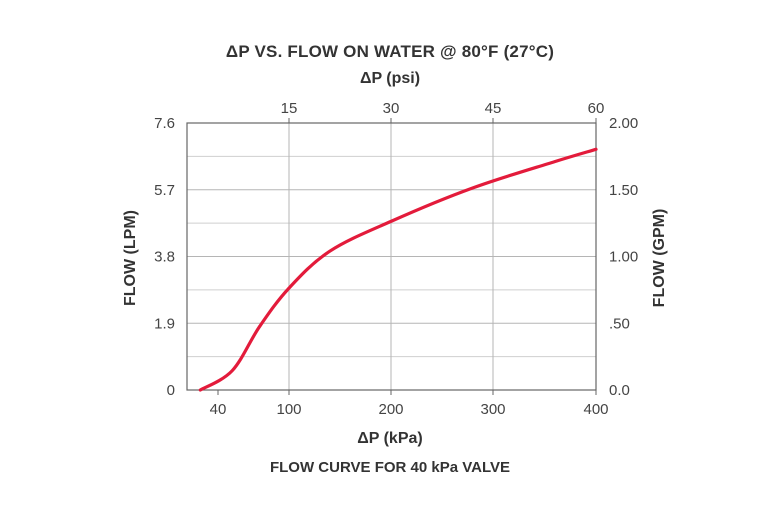 Image resolution: width=780 pixels, height=520 pixels. What do you see at coordinates (164, 123) in the screenshot?
I see `y-tick-label: 7.6` at bounding box center [164, 123].